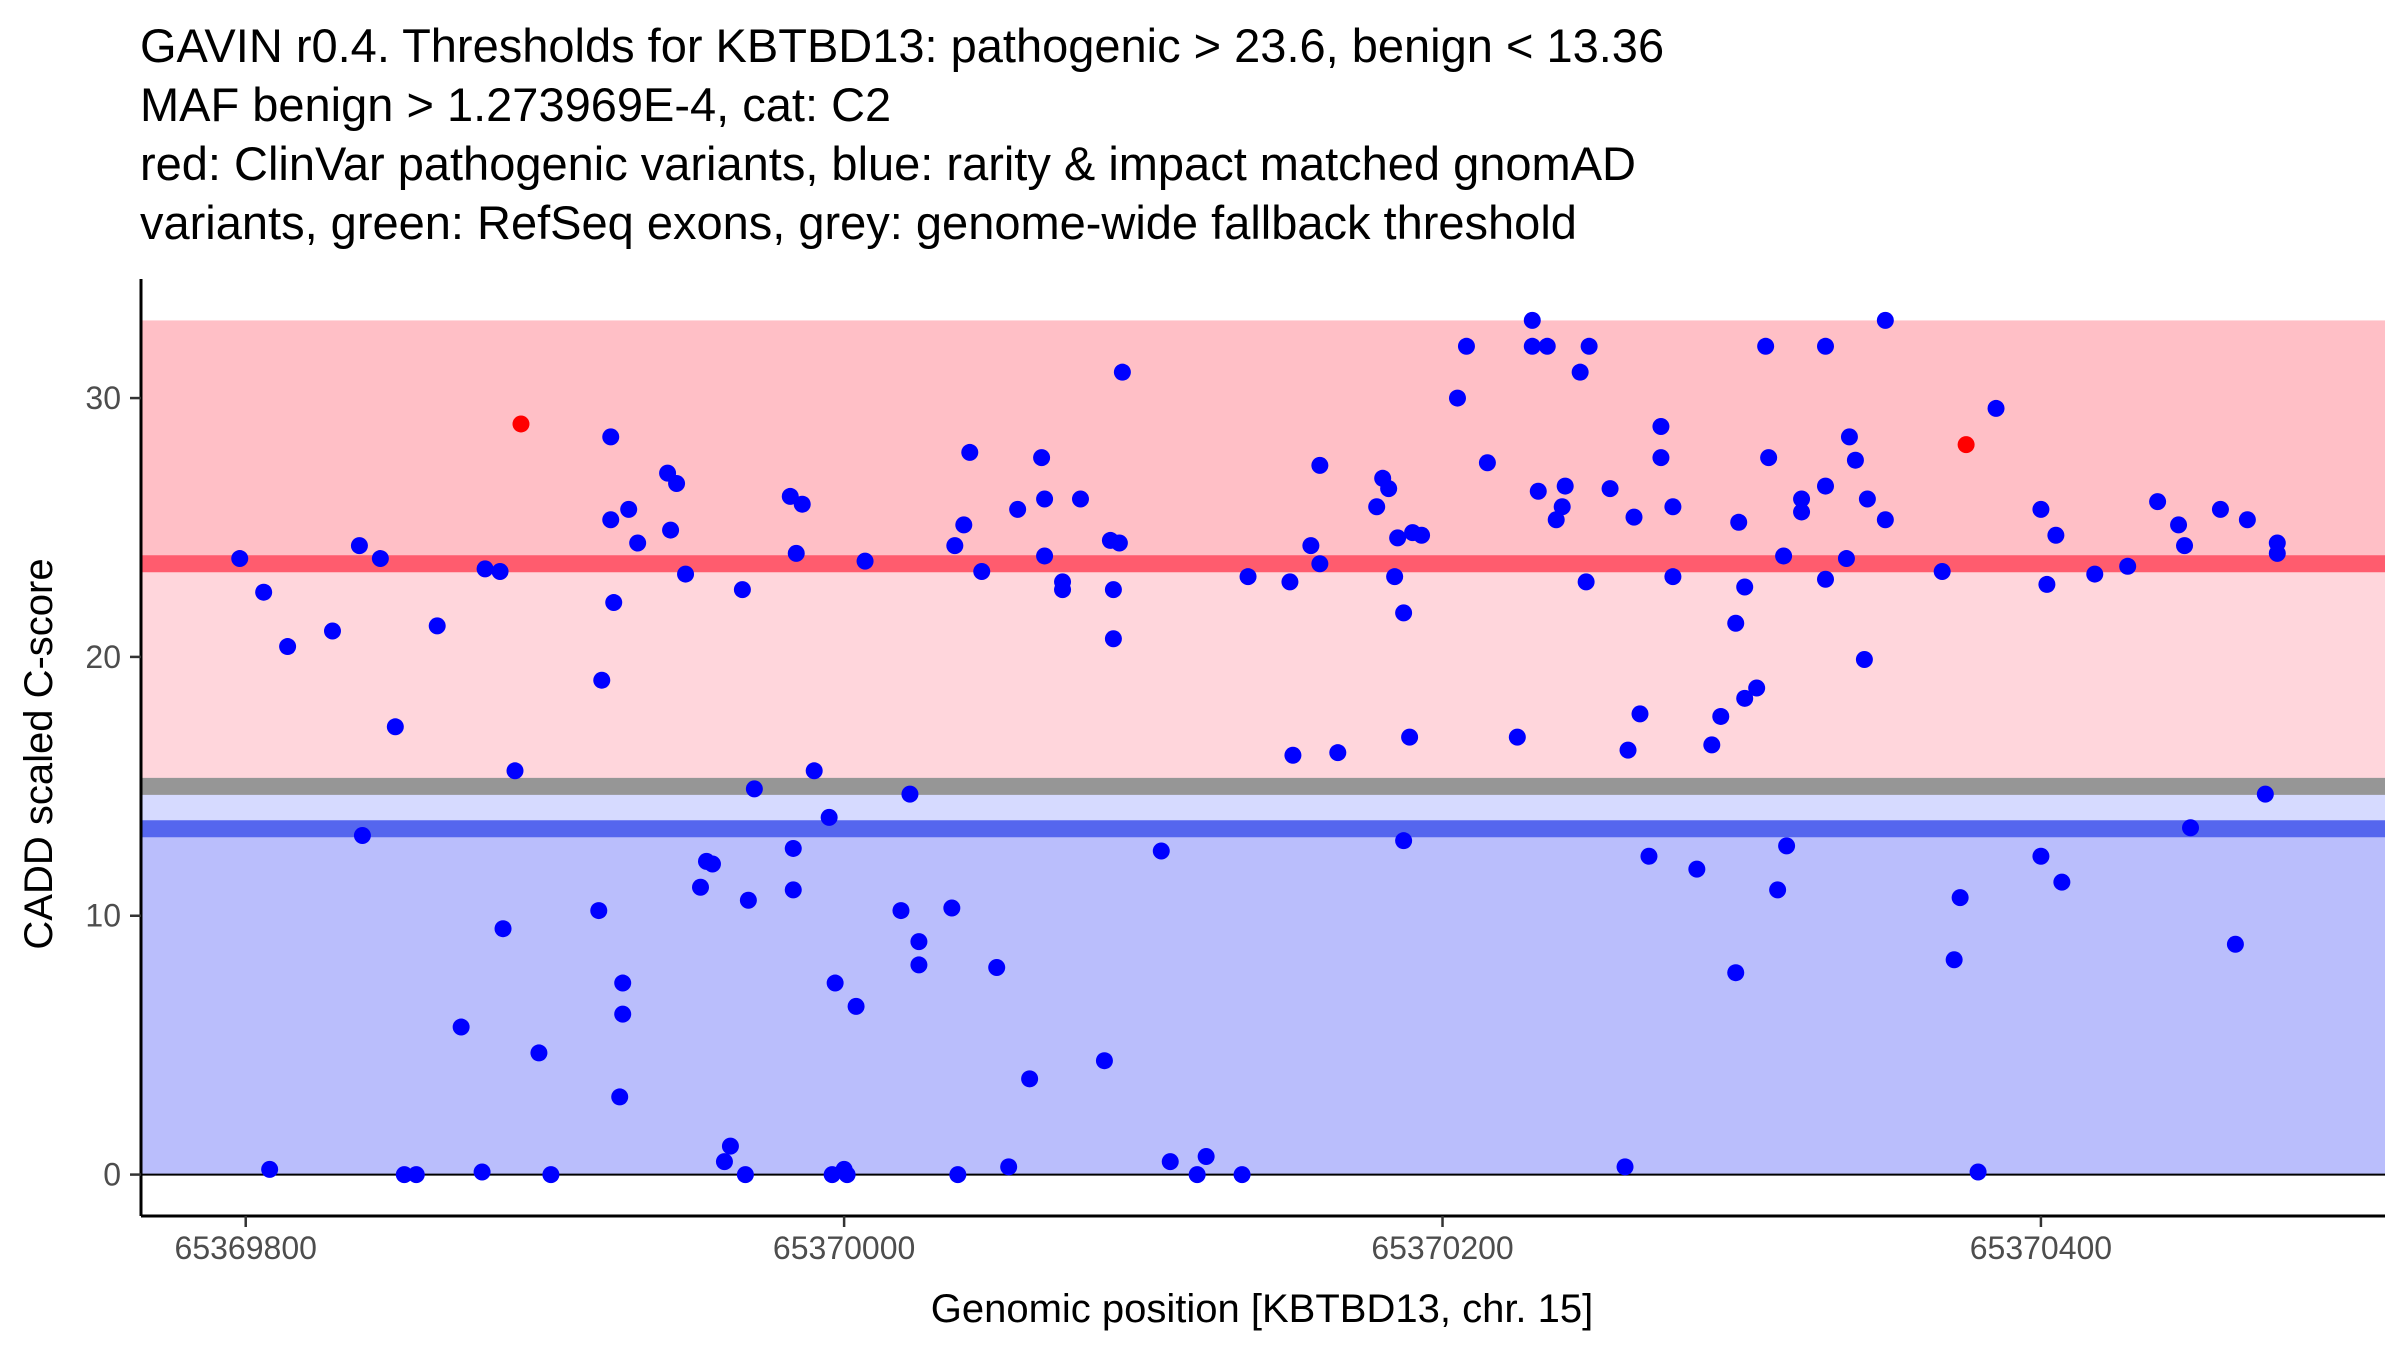 The height and width of the screenshot is (1350, 2400). What do you see at coordinates (1263, 671) in the screenshot?
I see `intermediate-region-upper` at bounding box center [1263, 671].